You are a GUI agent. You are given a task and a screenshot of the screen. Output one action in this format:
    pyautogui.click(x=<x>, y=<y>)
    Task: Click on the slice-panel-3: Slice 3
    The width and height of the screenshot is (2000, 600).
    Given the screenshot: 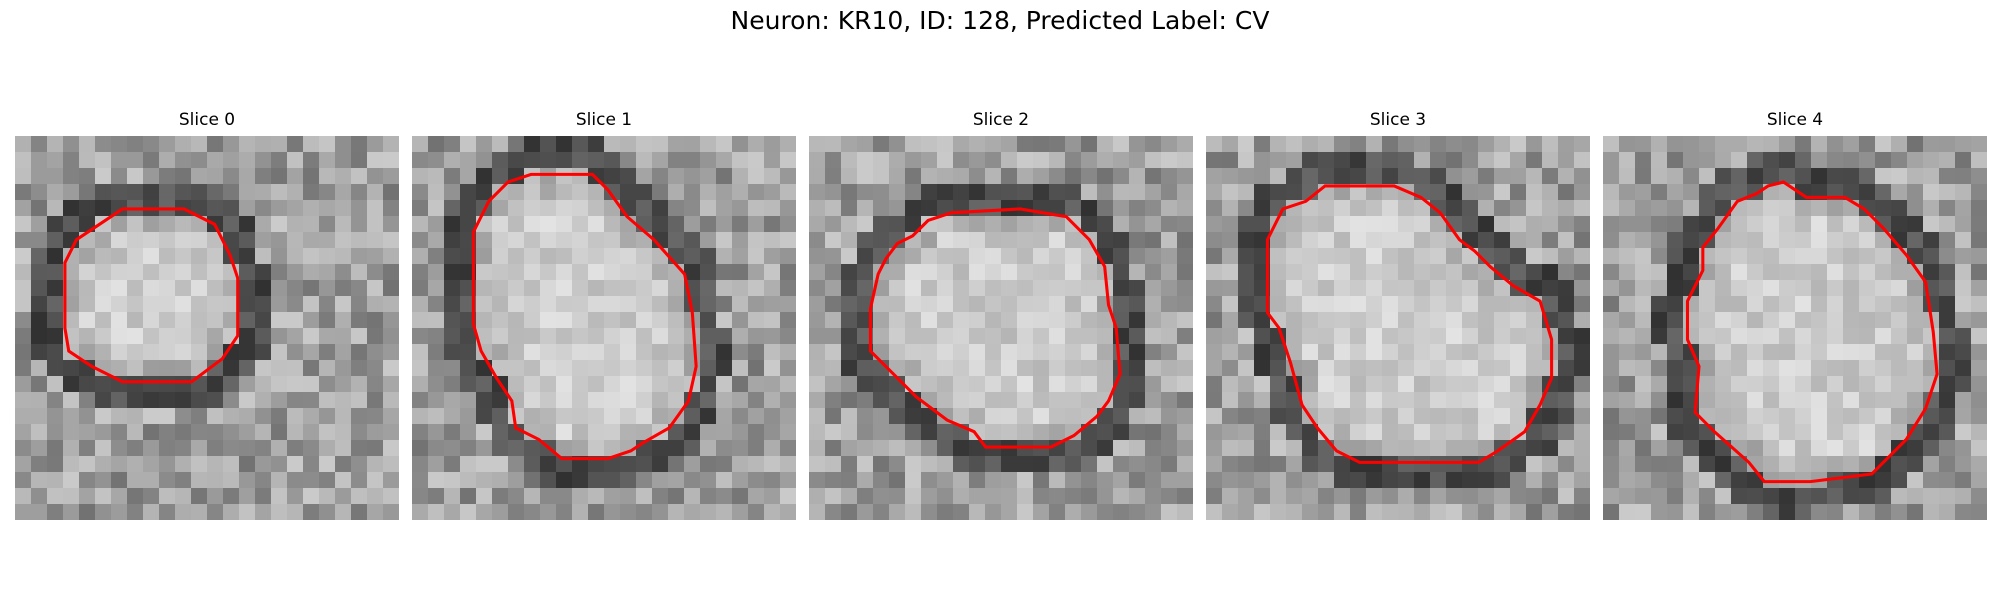 What is the action you would take?
    pyautogui.click(x=1398, y=314)
    